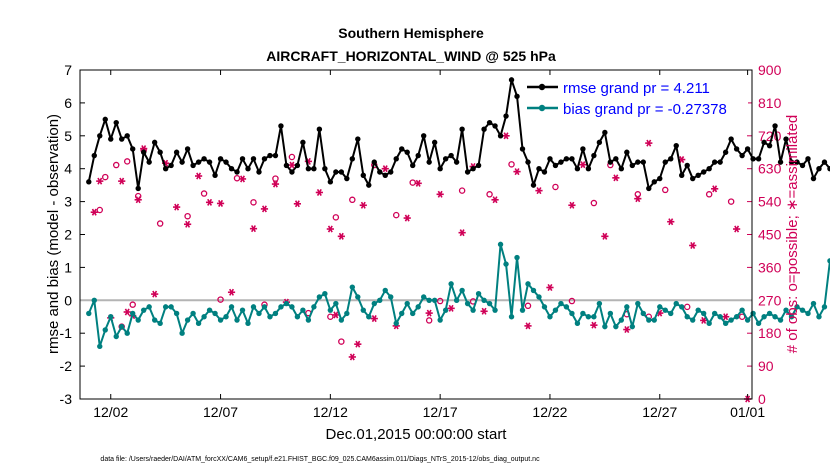 The height and width of the screenshot is (475, 830). I want to click on y-right-tick-label: 180, so click(770, 333).